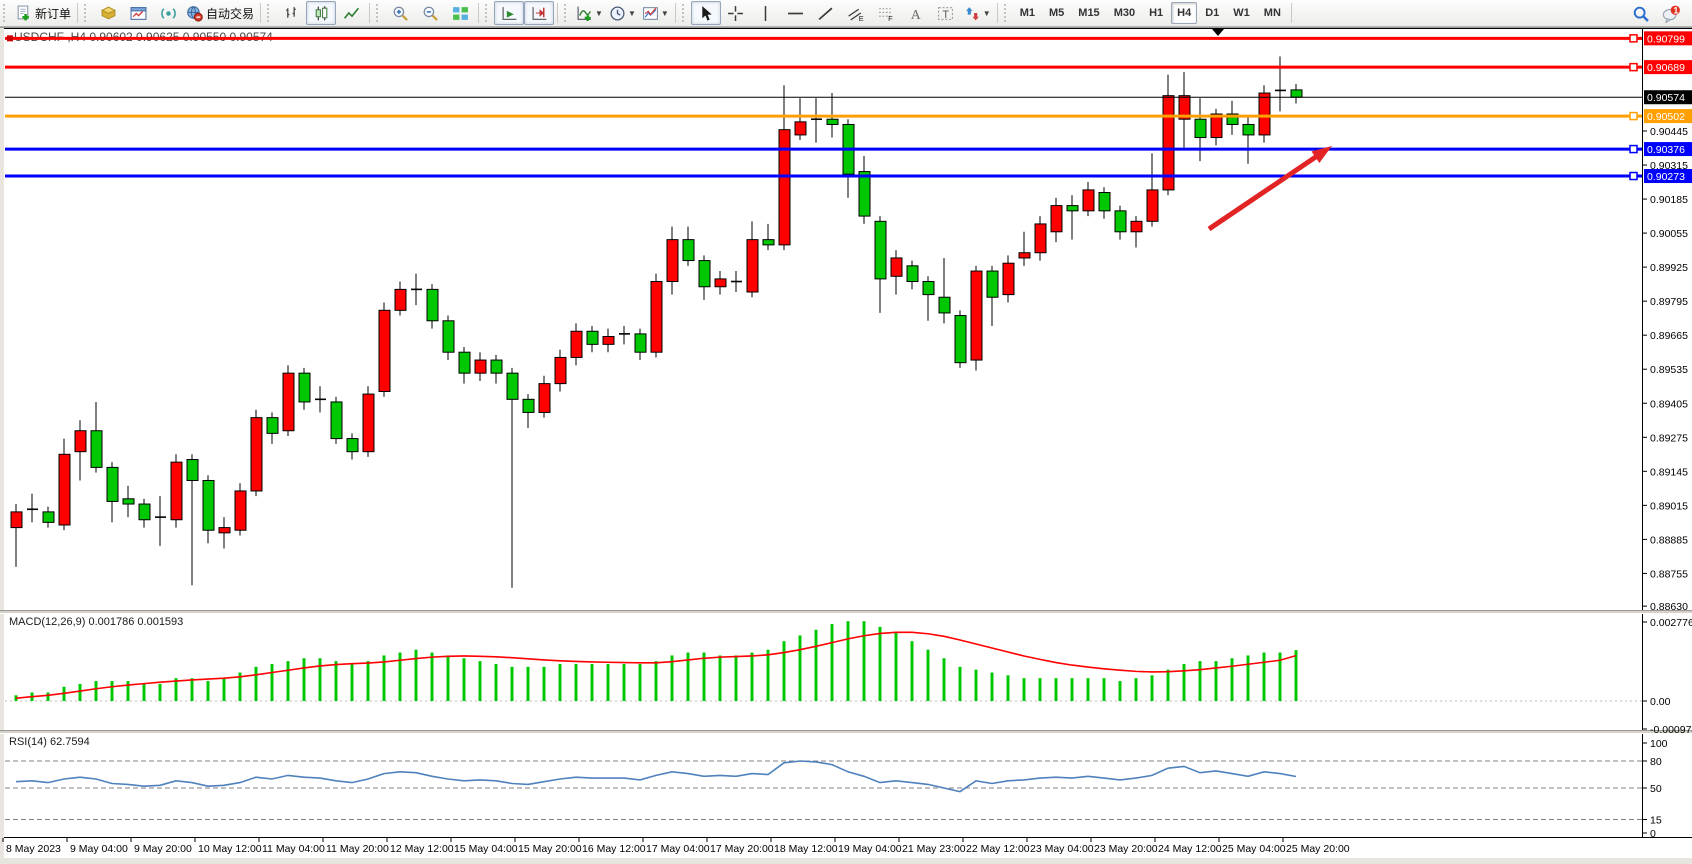 The height and width of the screenshot is (864, 1692). Describe the element at coordinates (1241, 13) in the screenshot. I see `tf-button-W1: W1` at that location.